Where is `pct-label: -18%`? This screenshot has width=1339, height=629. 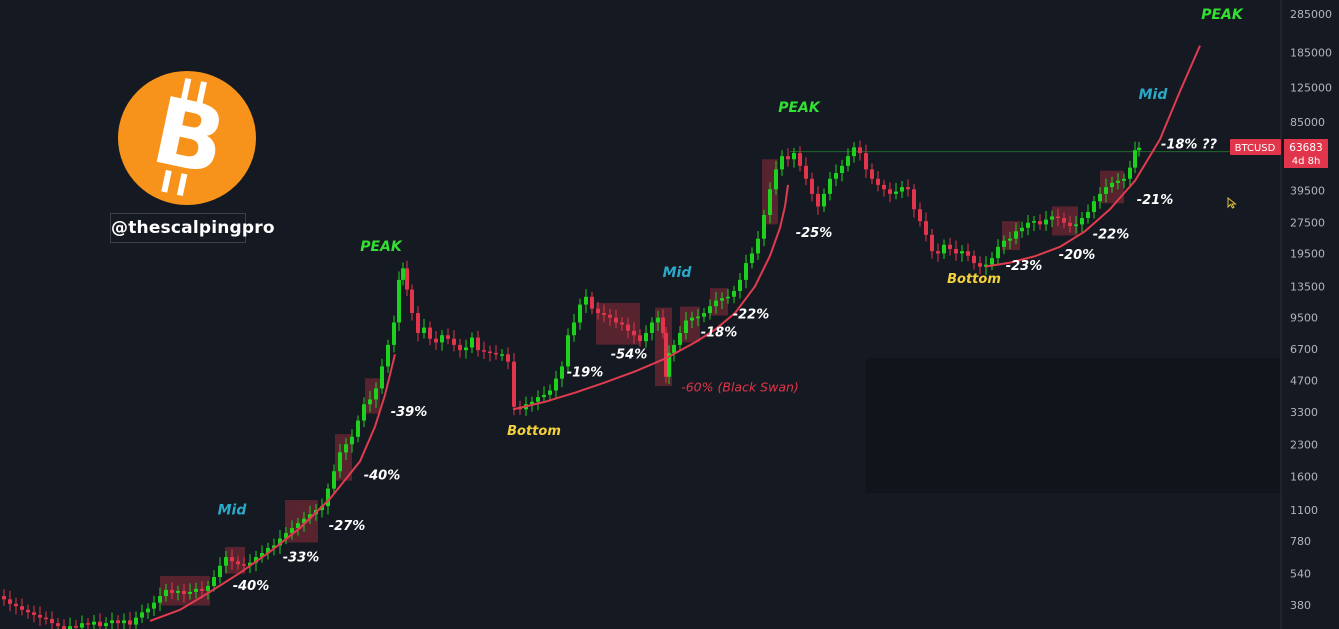
pct-label: -18% is located at coordinates (719, 332).